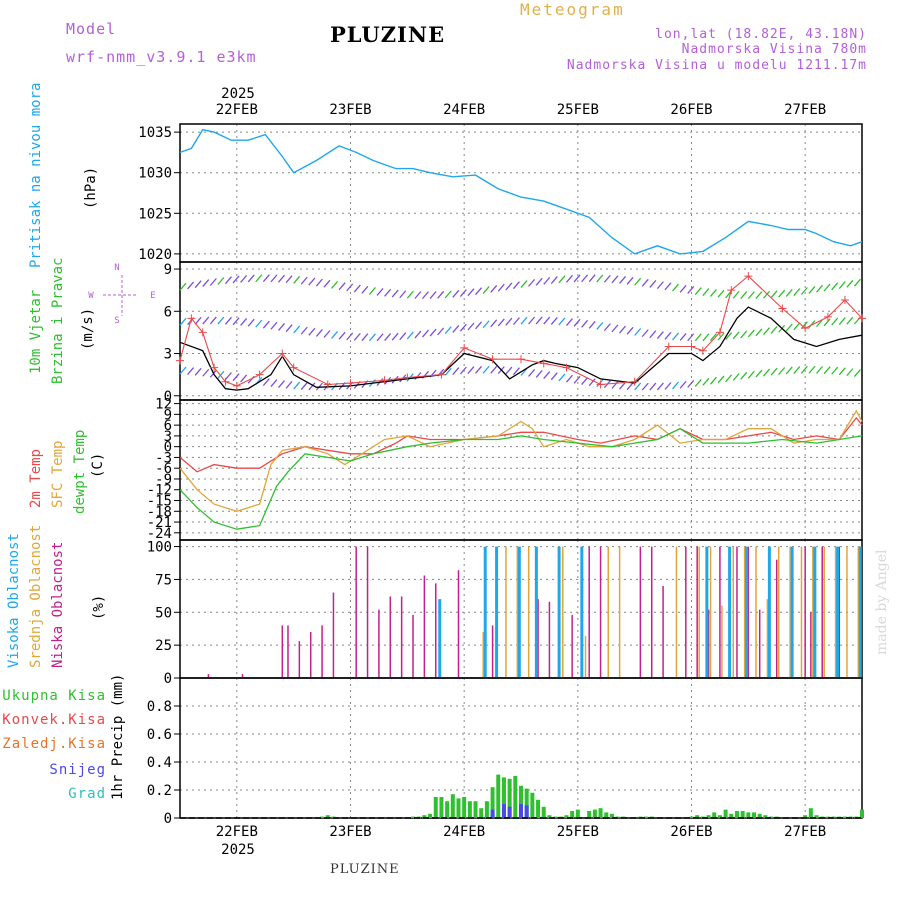  Describe the element at coordinates (159, 735) in the screenshot. I see `ytick-label-precipitation-3: 0.6` at that location.